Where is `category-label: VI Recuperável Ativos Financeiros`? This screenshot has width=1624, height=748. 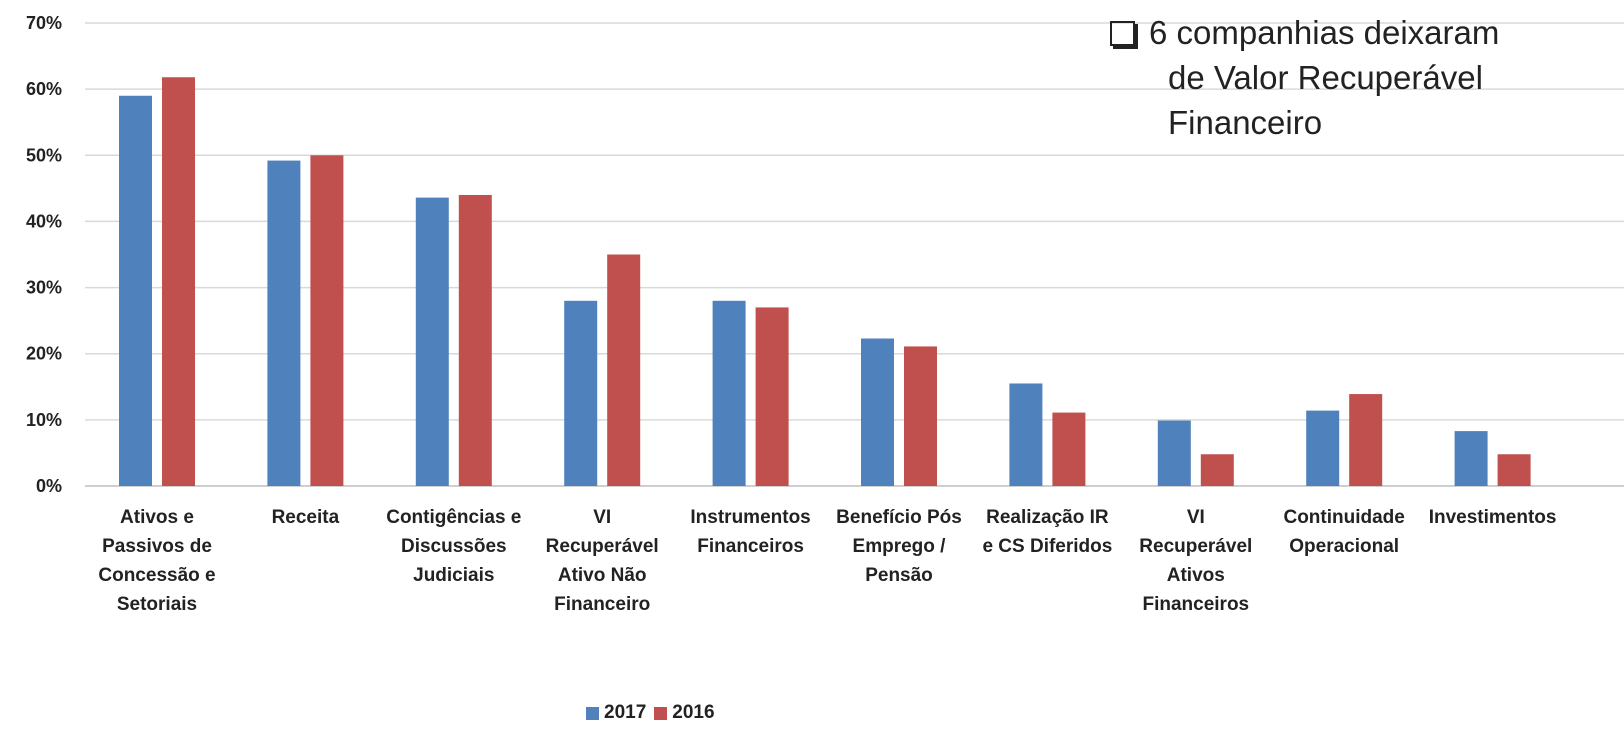 category-label: VI Recuperável Ativos Financeiros is located at coordinates (1196, 561).